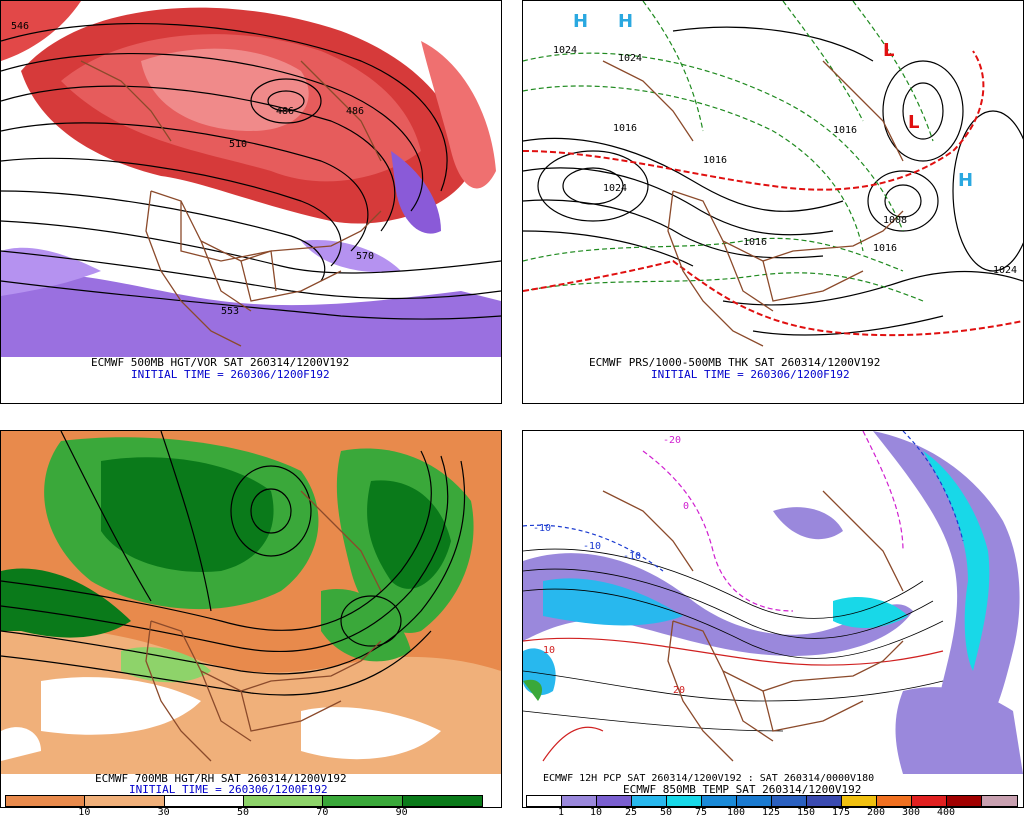 The height and width of the screenshot is (819, 1024). I want to click on isobar-label: 1008, so click(895, 220).